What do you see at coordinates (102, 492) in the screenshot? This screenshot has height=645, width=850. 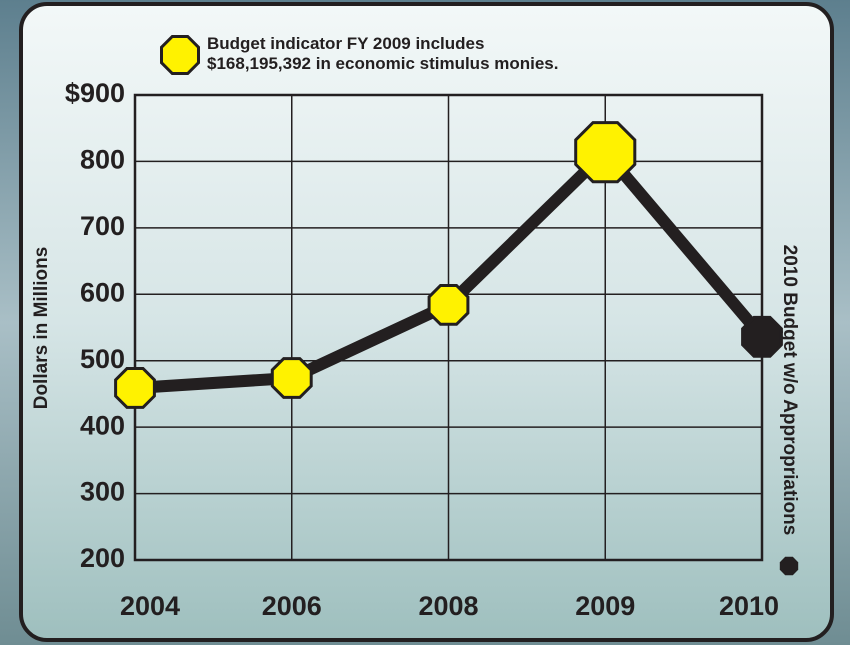 I see `y-tick-label: 300` at bounding box center [102, 492].